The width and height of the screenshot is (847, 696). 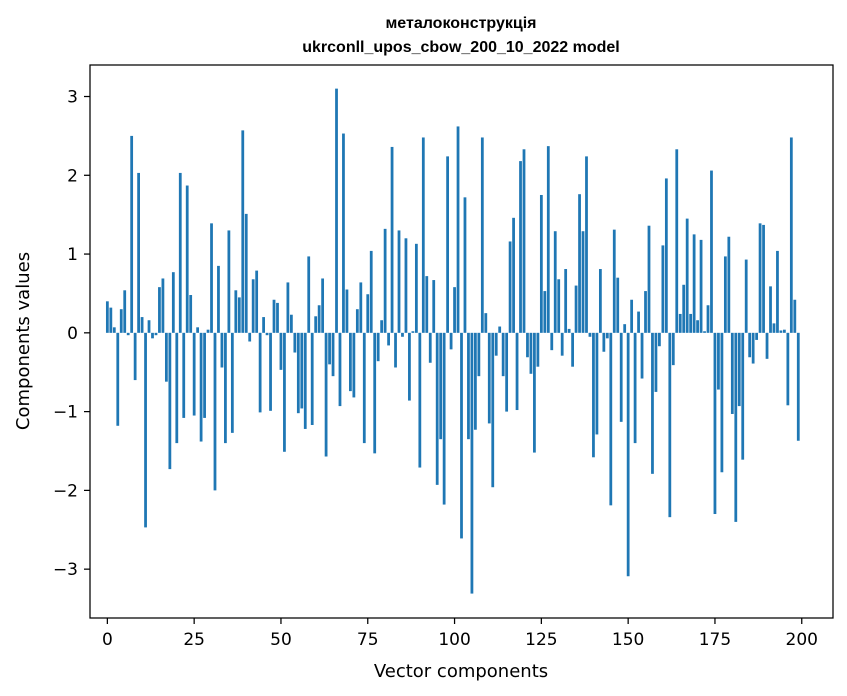 What do you see at coordinates (72, 176) in the screenshot?
I see `y-tick-label: 2` at bounding box center [72, 176].